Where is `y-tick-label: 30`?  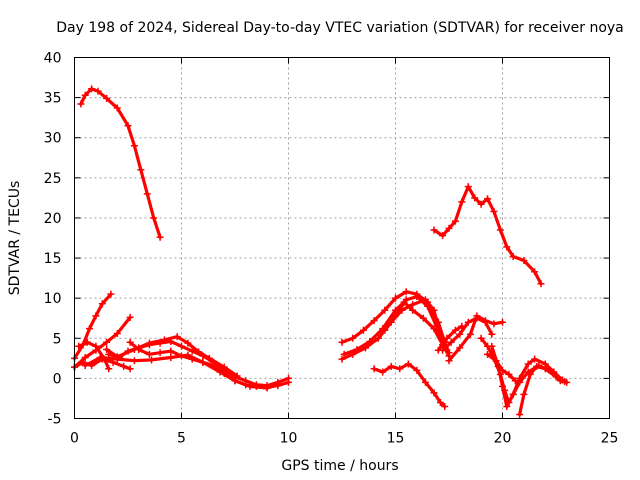 y-tick-label: 30 is located at coordinates (53, 139).